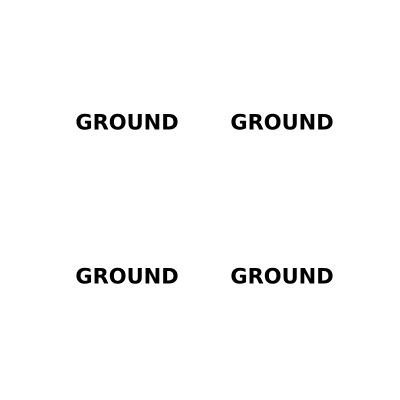 Image resolution: width=400 pixels, height=400 pixels. Describe the element at coordinates (127, 276) in the screenshot. I see `ground-label-bottom-left: GROUND` at that location.